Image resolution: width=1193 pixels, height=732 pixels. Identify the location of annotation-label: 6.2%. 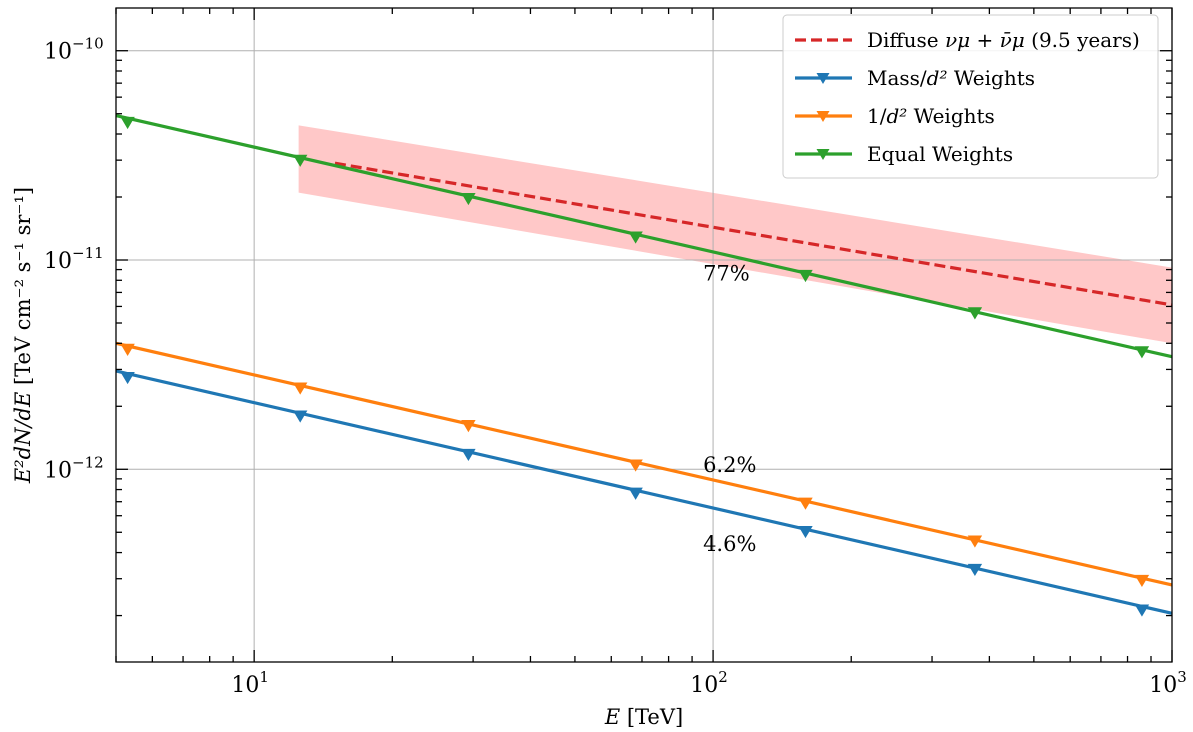
(729, 465).